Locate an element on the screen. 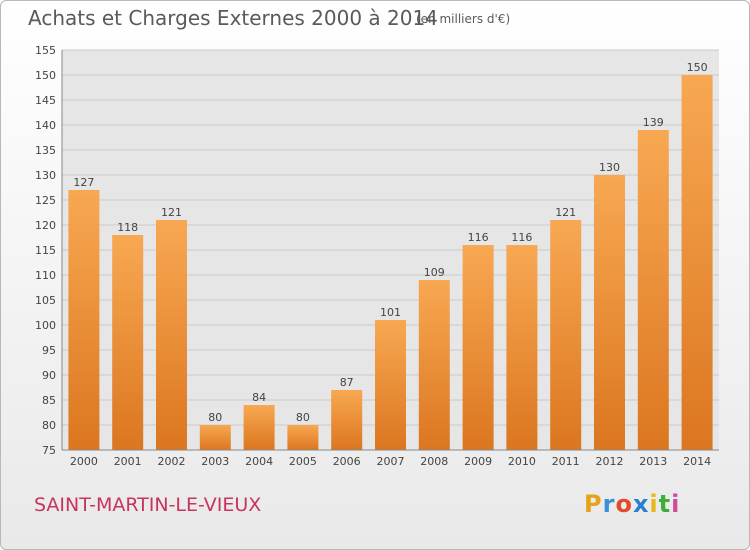 The height and width of the screenshot is (550, 750). data-label: 150 is located at coordinates (697, 67).